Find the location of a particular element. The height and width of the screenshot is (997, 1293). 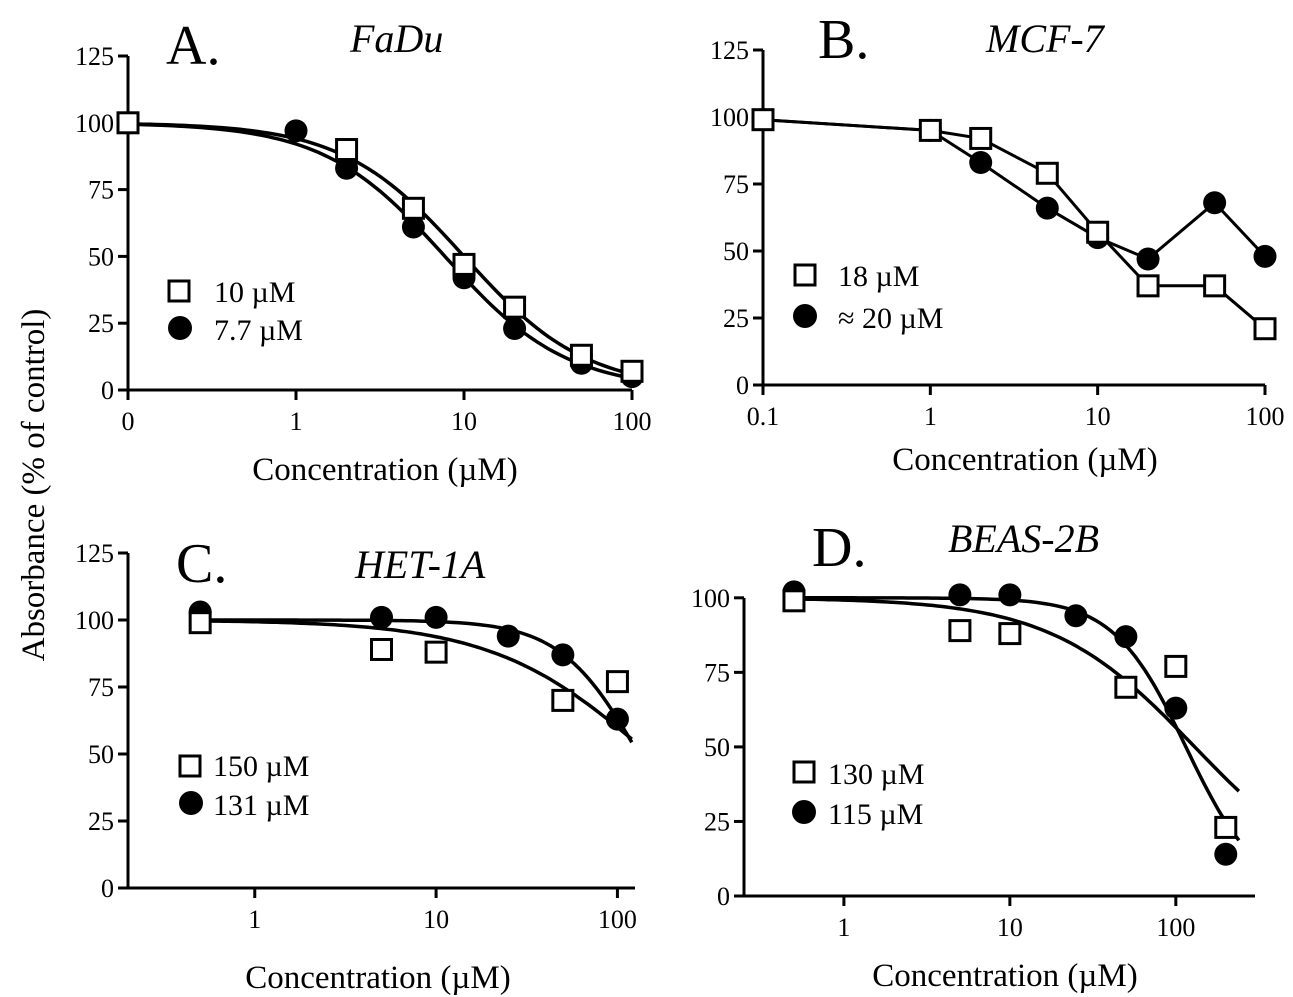

panel-b-lines is located at coordinates (1014, 224).